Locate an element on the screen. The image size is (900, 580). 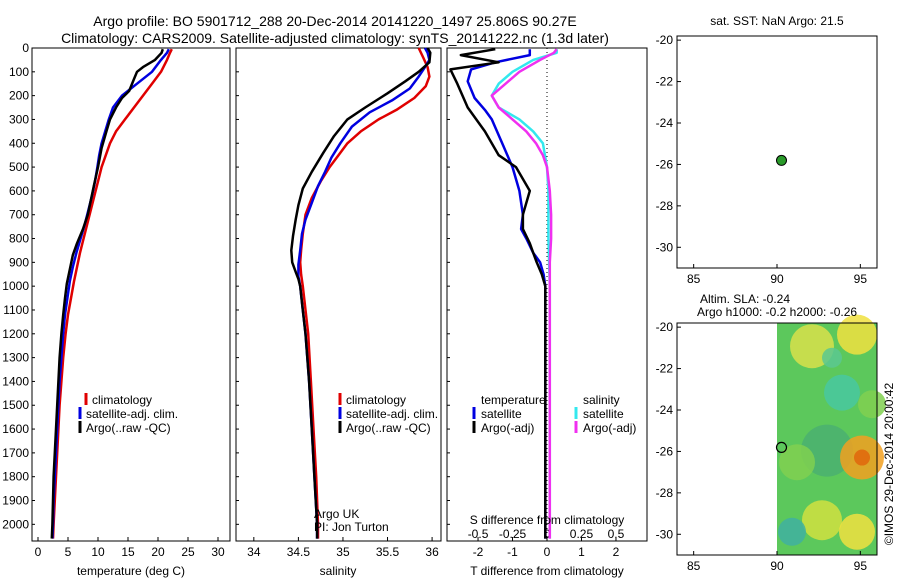
x-tick-label: 35 is located at coordinates (343, 552).